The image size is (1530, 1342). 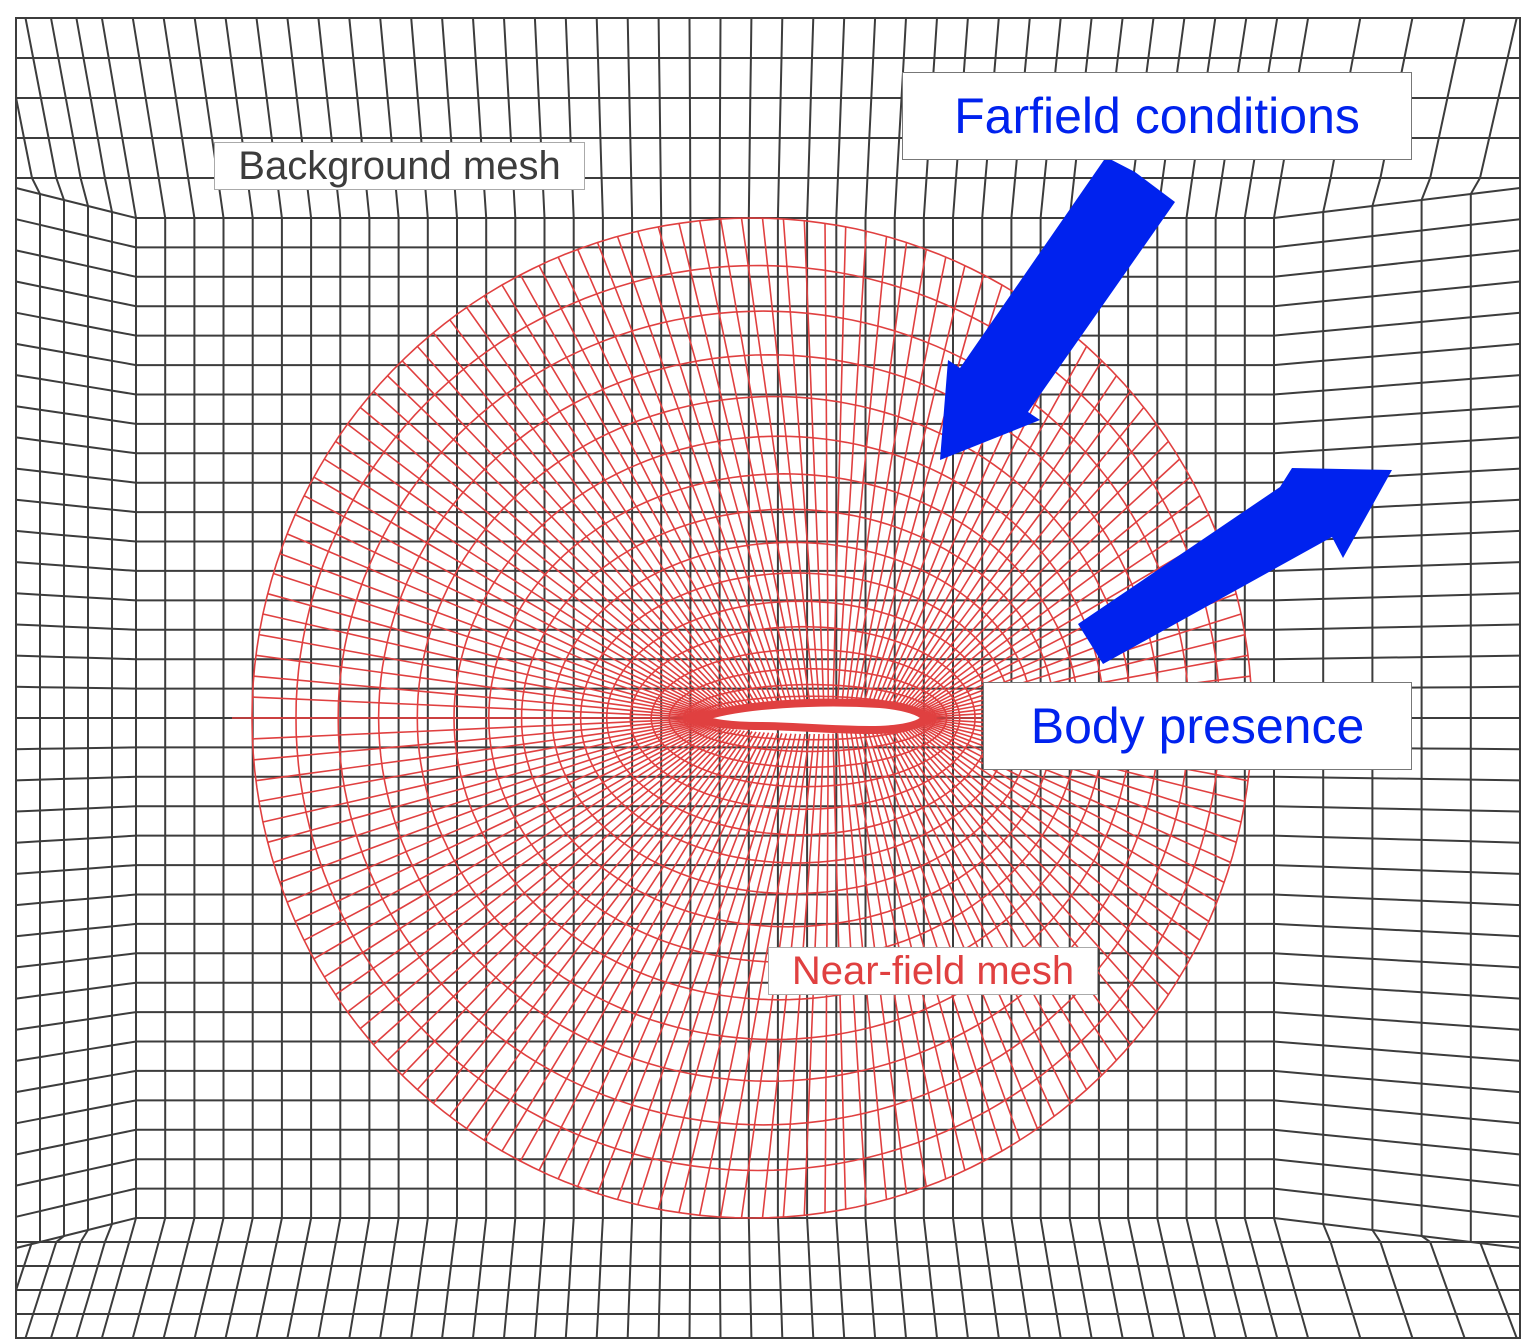 I want to click on body-presence-label: Body presence, so click(x=1197, y=726).